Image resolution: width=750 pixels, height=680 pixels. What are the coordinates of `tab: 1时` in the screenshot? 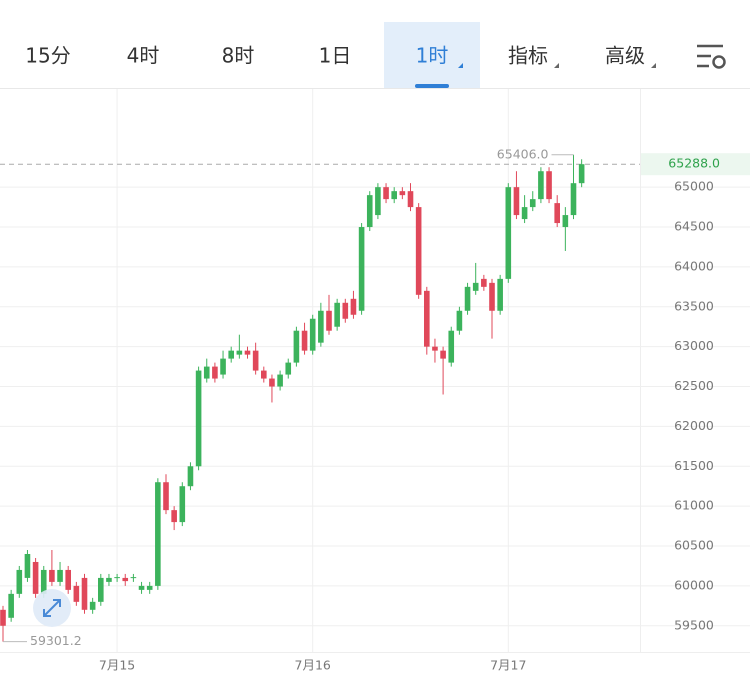 It's located at (432, 56).